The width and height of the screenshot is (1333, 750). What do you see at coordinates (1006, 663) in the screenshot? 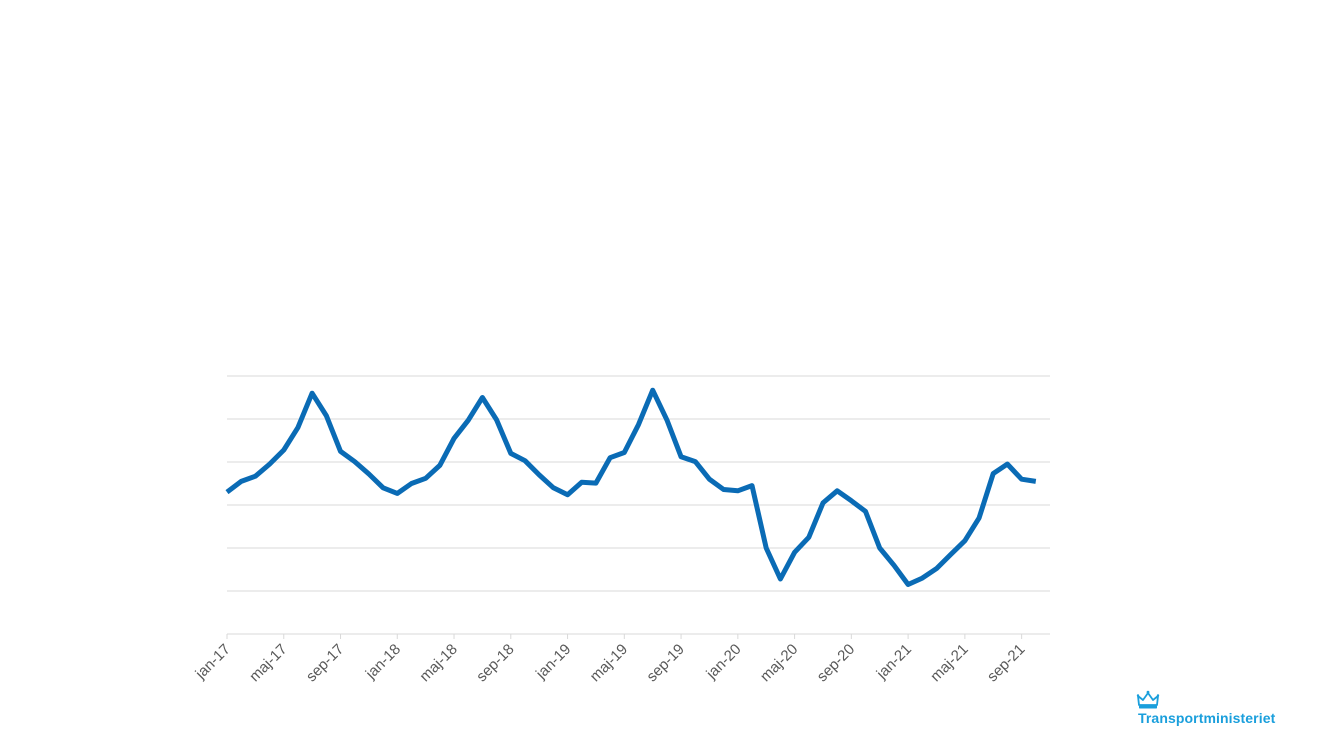
I see `x-tick-label: sep-21` at bounding box center [1006, 663].